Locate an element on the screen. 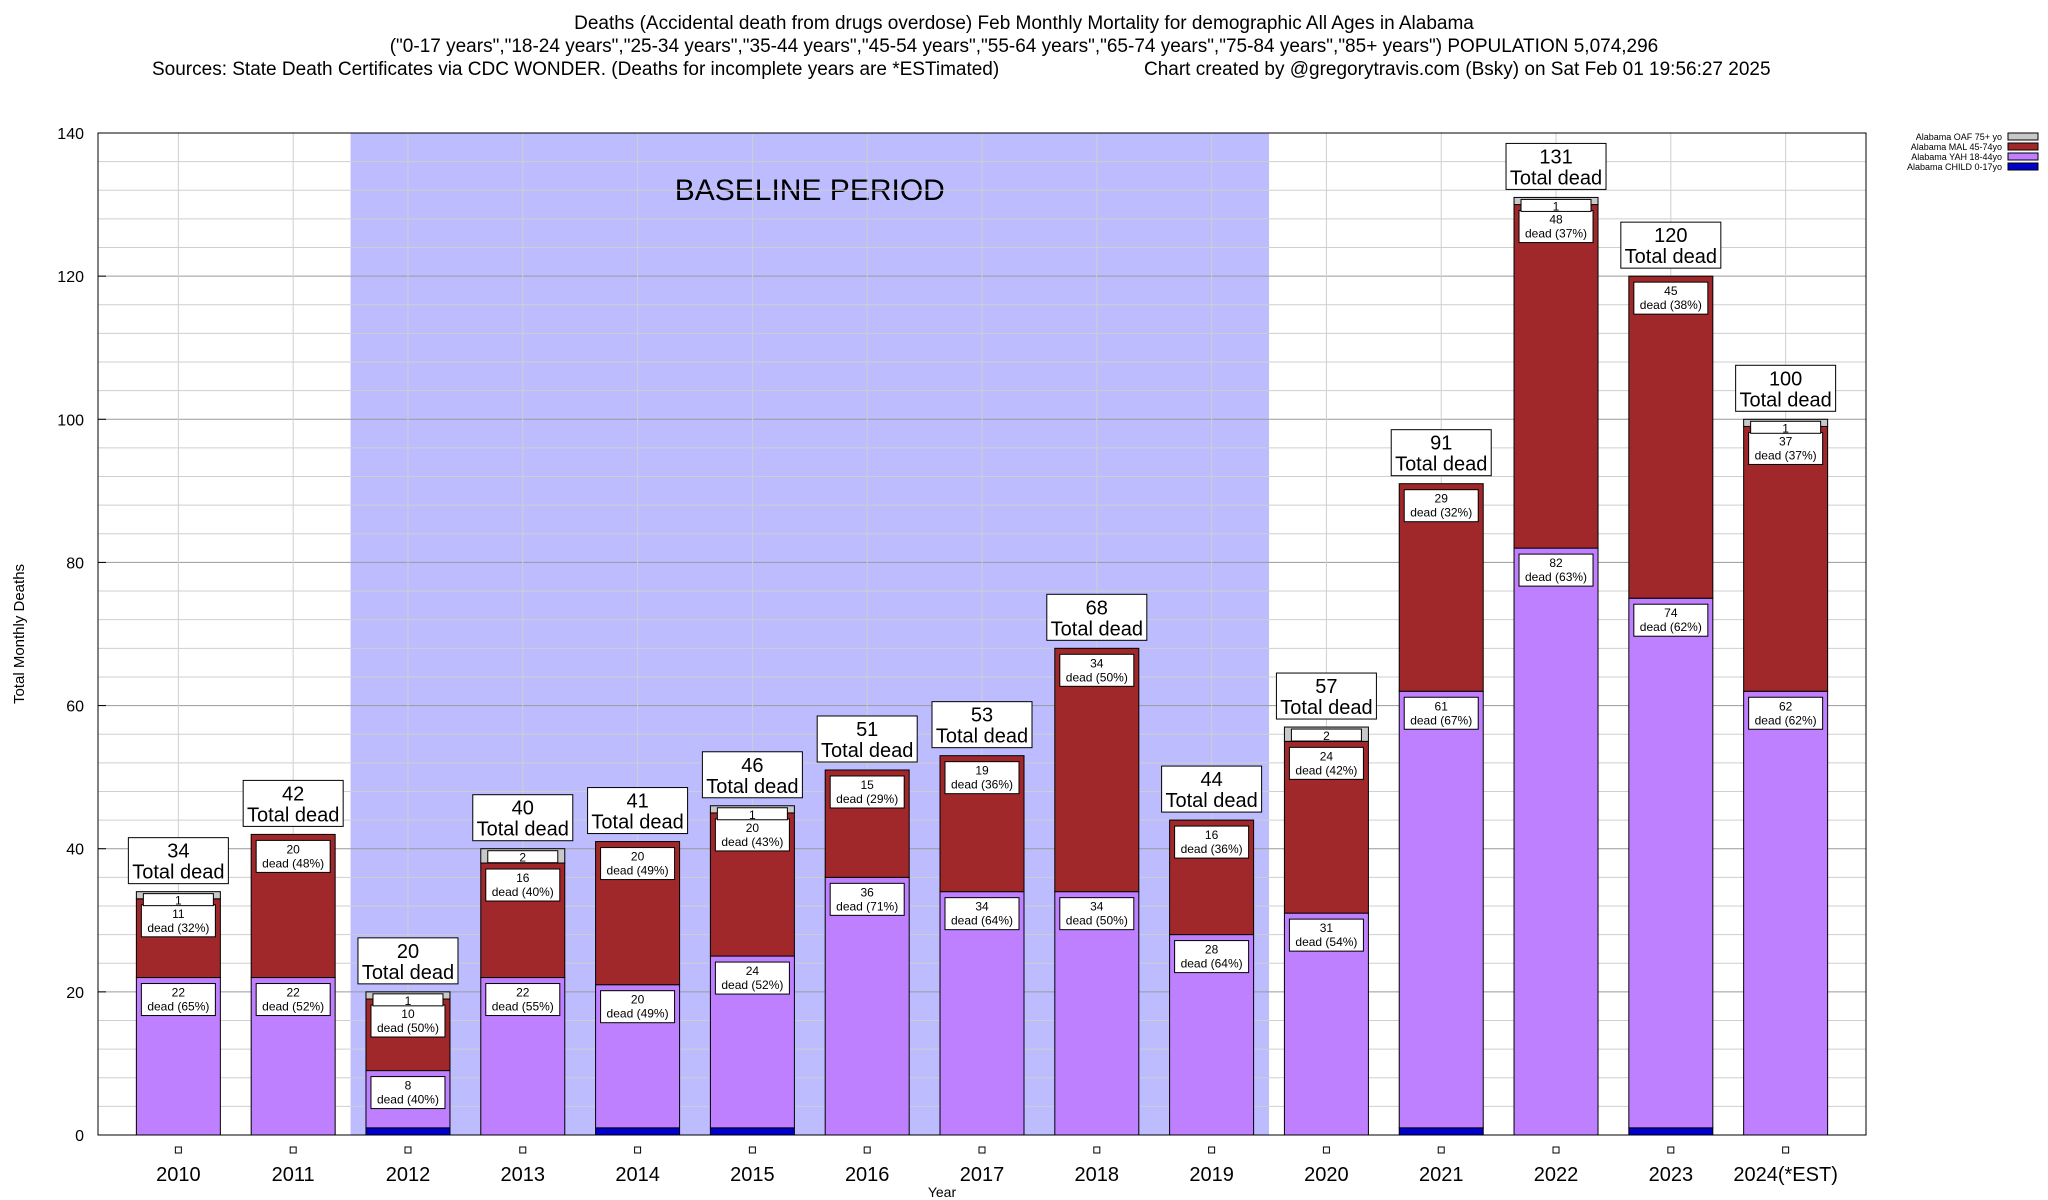  segment-percent-label: dead (42%) is located at coordinates (1326, 770).